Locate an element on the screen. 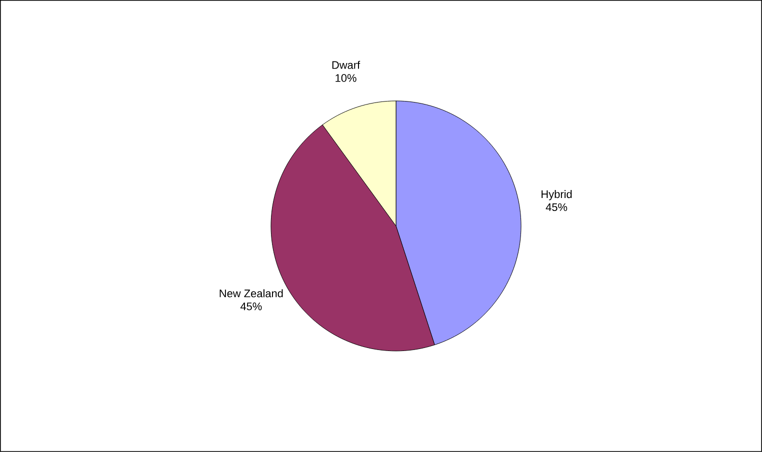  slice-label: Dwarf is located at coordinates (346, 64).